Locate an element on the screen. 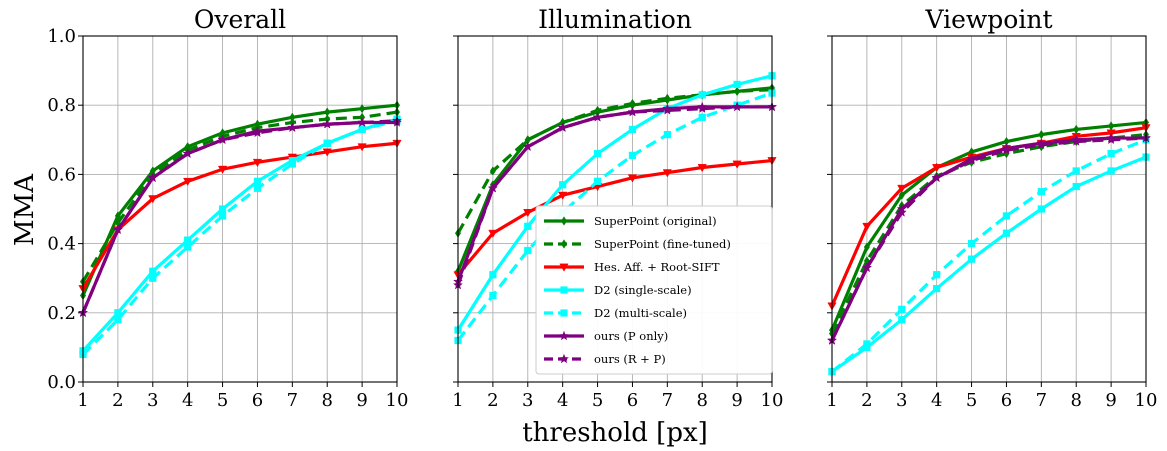 The height and width of the screenshot is (451, 1167). x-axis-label: threshold [px] is located at coordinates (615, 433).